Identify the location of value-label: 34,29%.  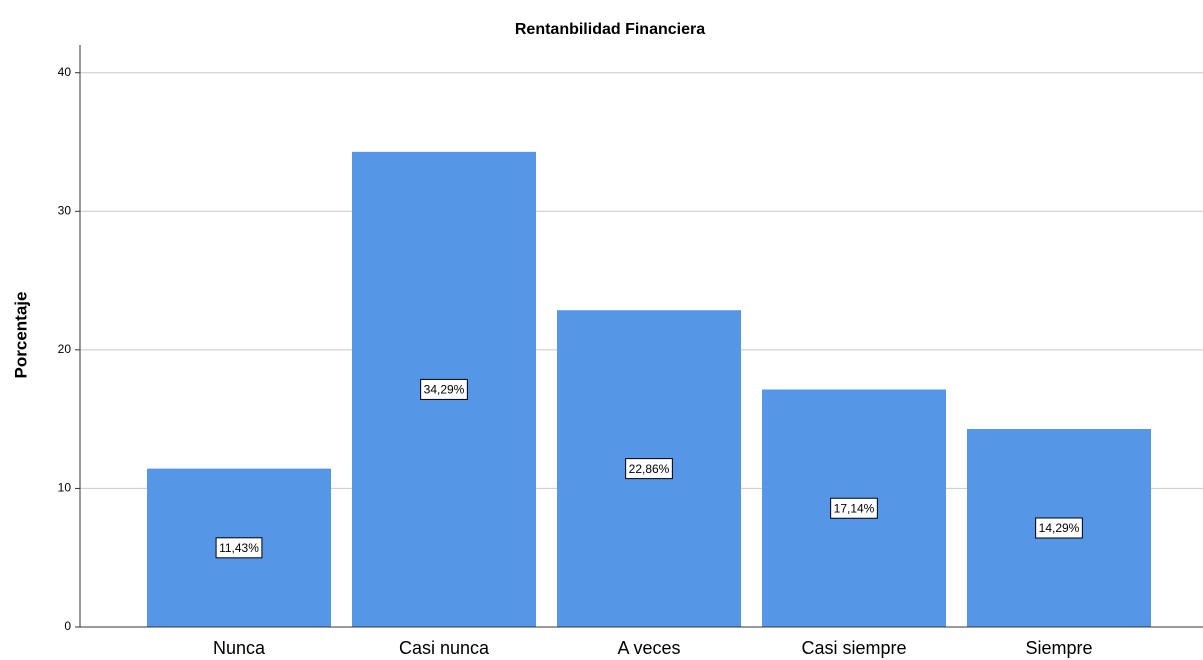
(444, 390).